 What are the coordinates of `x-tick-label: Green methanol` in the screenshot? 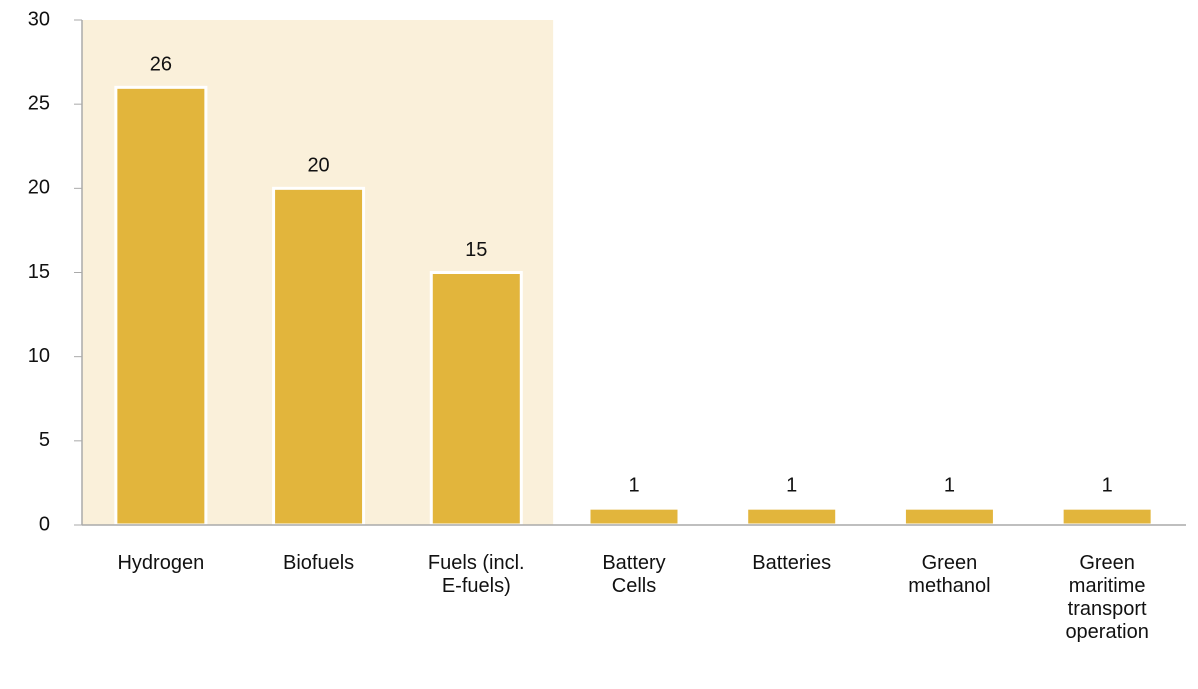 It's located at (949, 574).